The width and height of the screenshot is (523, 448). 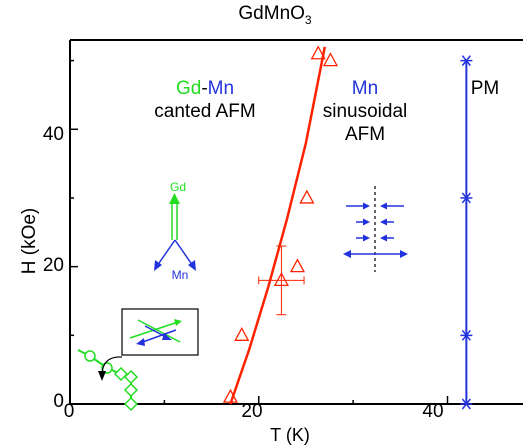 I want to click on title-subscript: 3, so click(x=308, y=19).